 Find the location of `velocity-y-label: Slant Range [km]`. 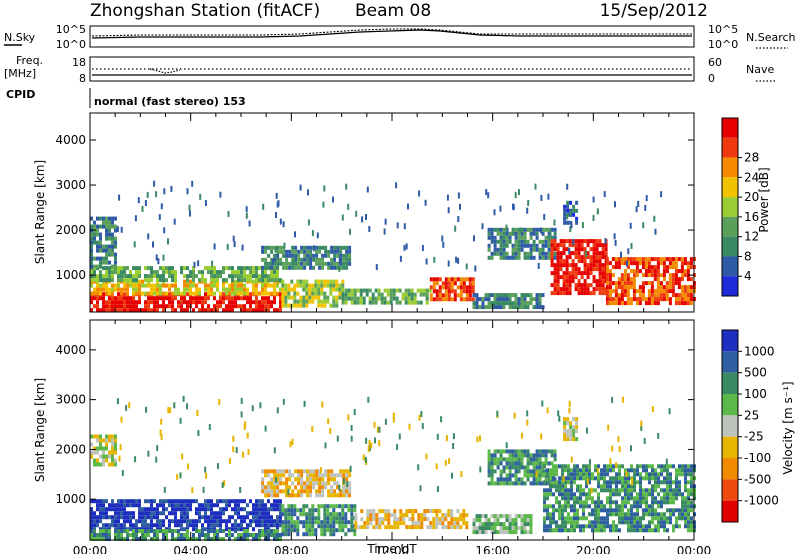

velocity-y-label: Slant Range [km] is located at coordinates (40, 430).